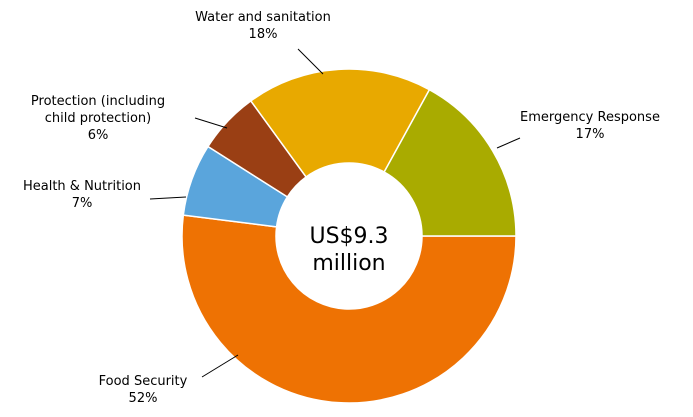  I want to click on leader-line-health-nutrition, so click(168, 198).